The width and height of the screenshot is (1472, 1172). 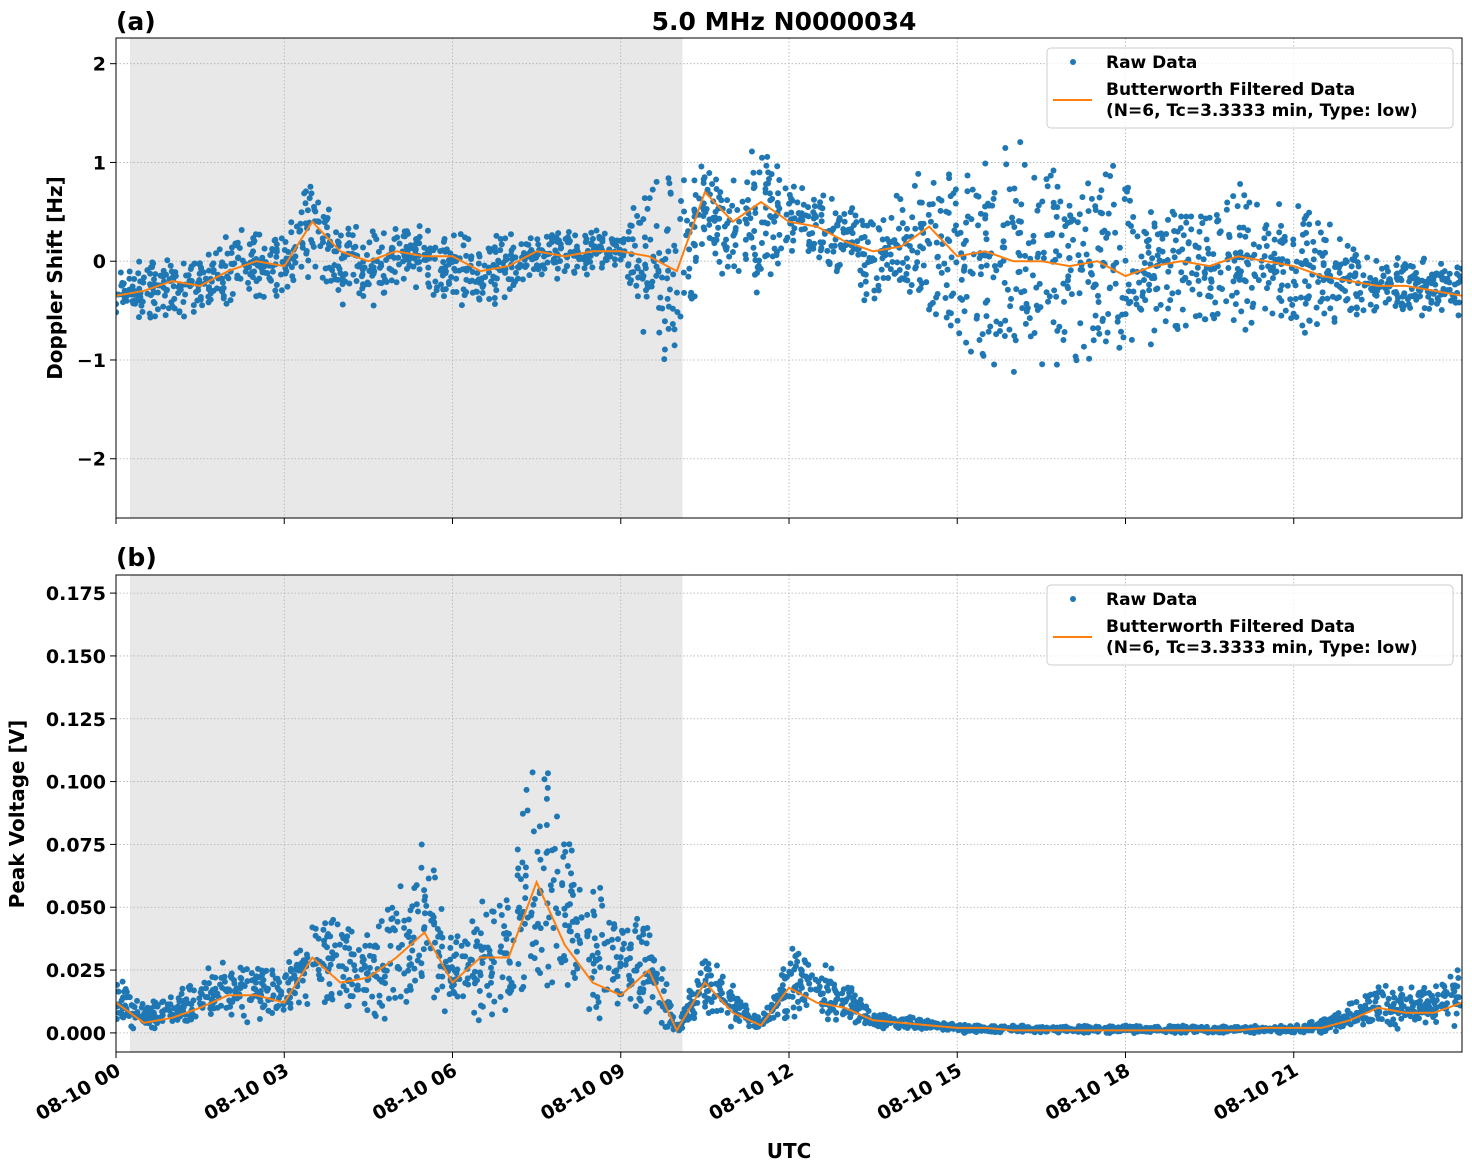 I want to click on panel-label-a: (a), so click(x=136, y=21).